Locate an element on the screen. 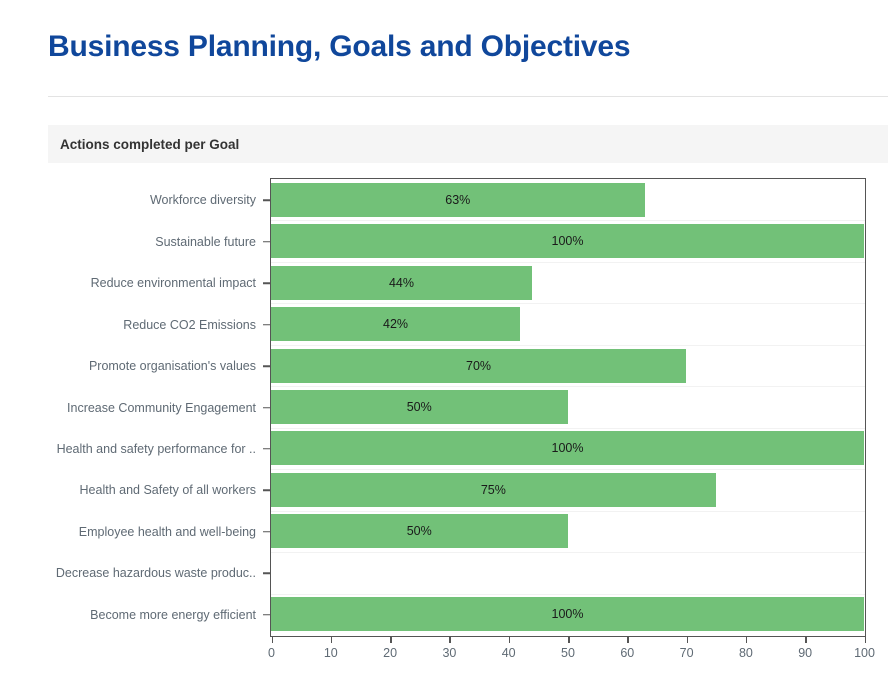  bar-row is located at coordinates (568, 573).